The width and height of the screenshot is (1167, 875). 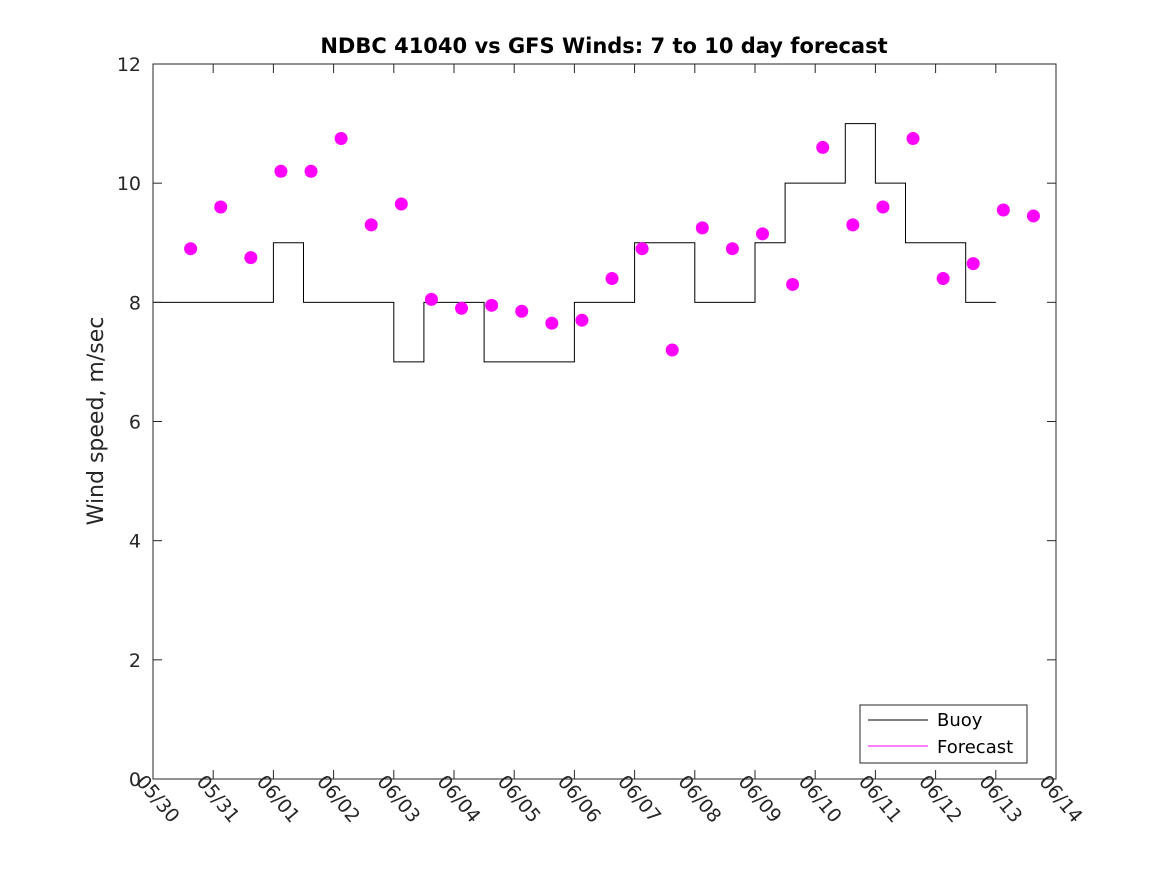 I want to click on chart-legend: Buoy Forecast, so click(x=943, y=734).